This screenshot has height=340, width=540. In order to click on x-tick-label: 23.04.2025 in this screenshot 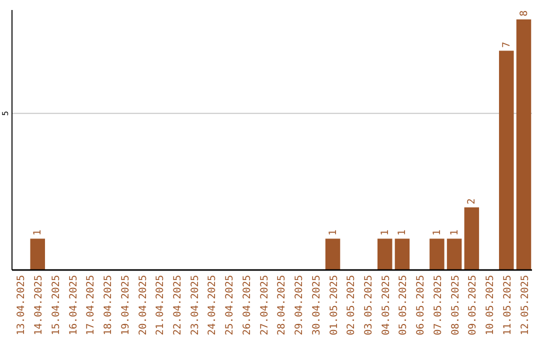, I will do `click(195, 305)`.